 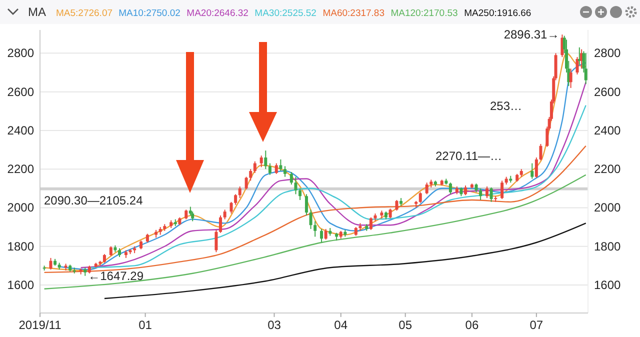 What do you see at coordinates (37, 12) in the screenshot?
I see `legend-title: MA` at bounding box center [37, 12].